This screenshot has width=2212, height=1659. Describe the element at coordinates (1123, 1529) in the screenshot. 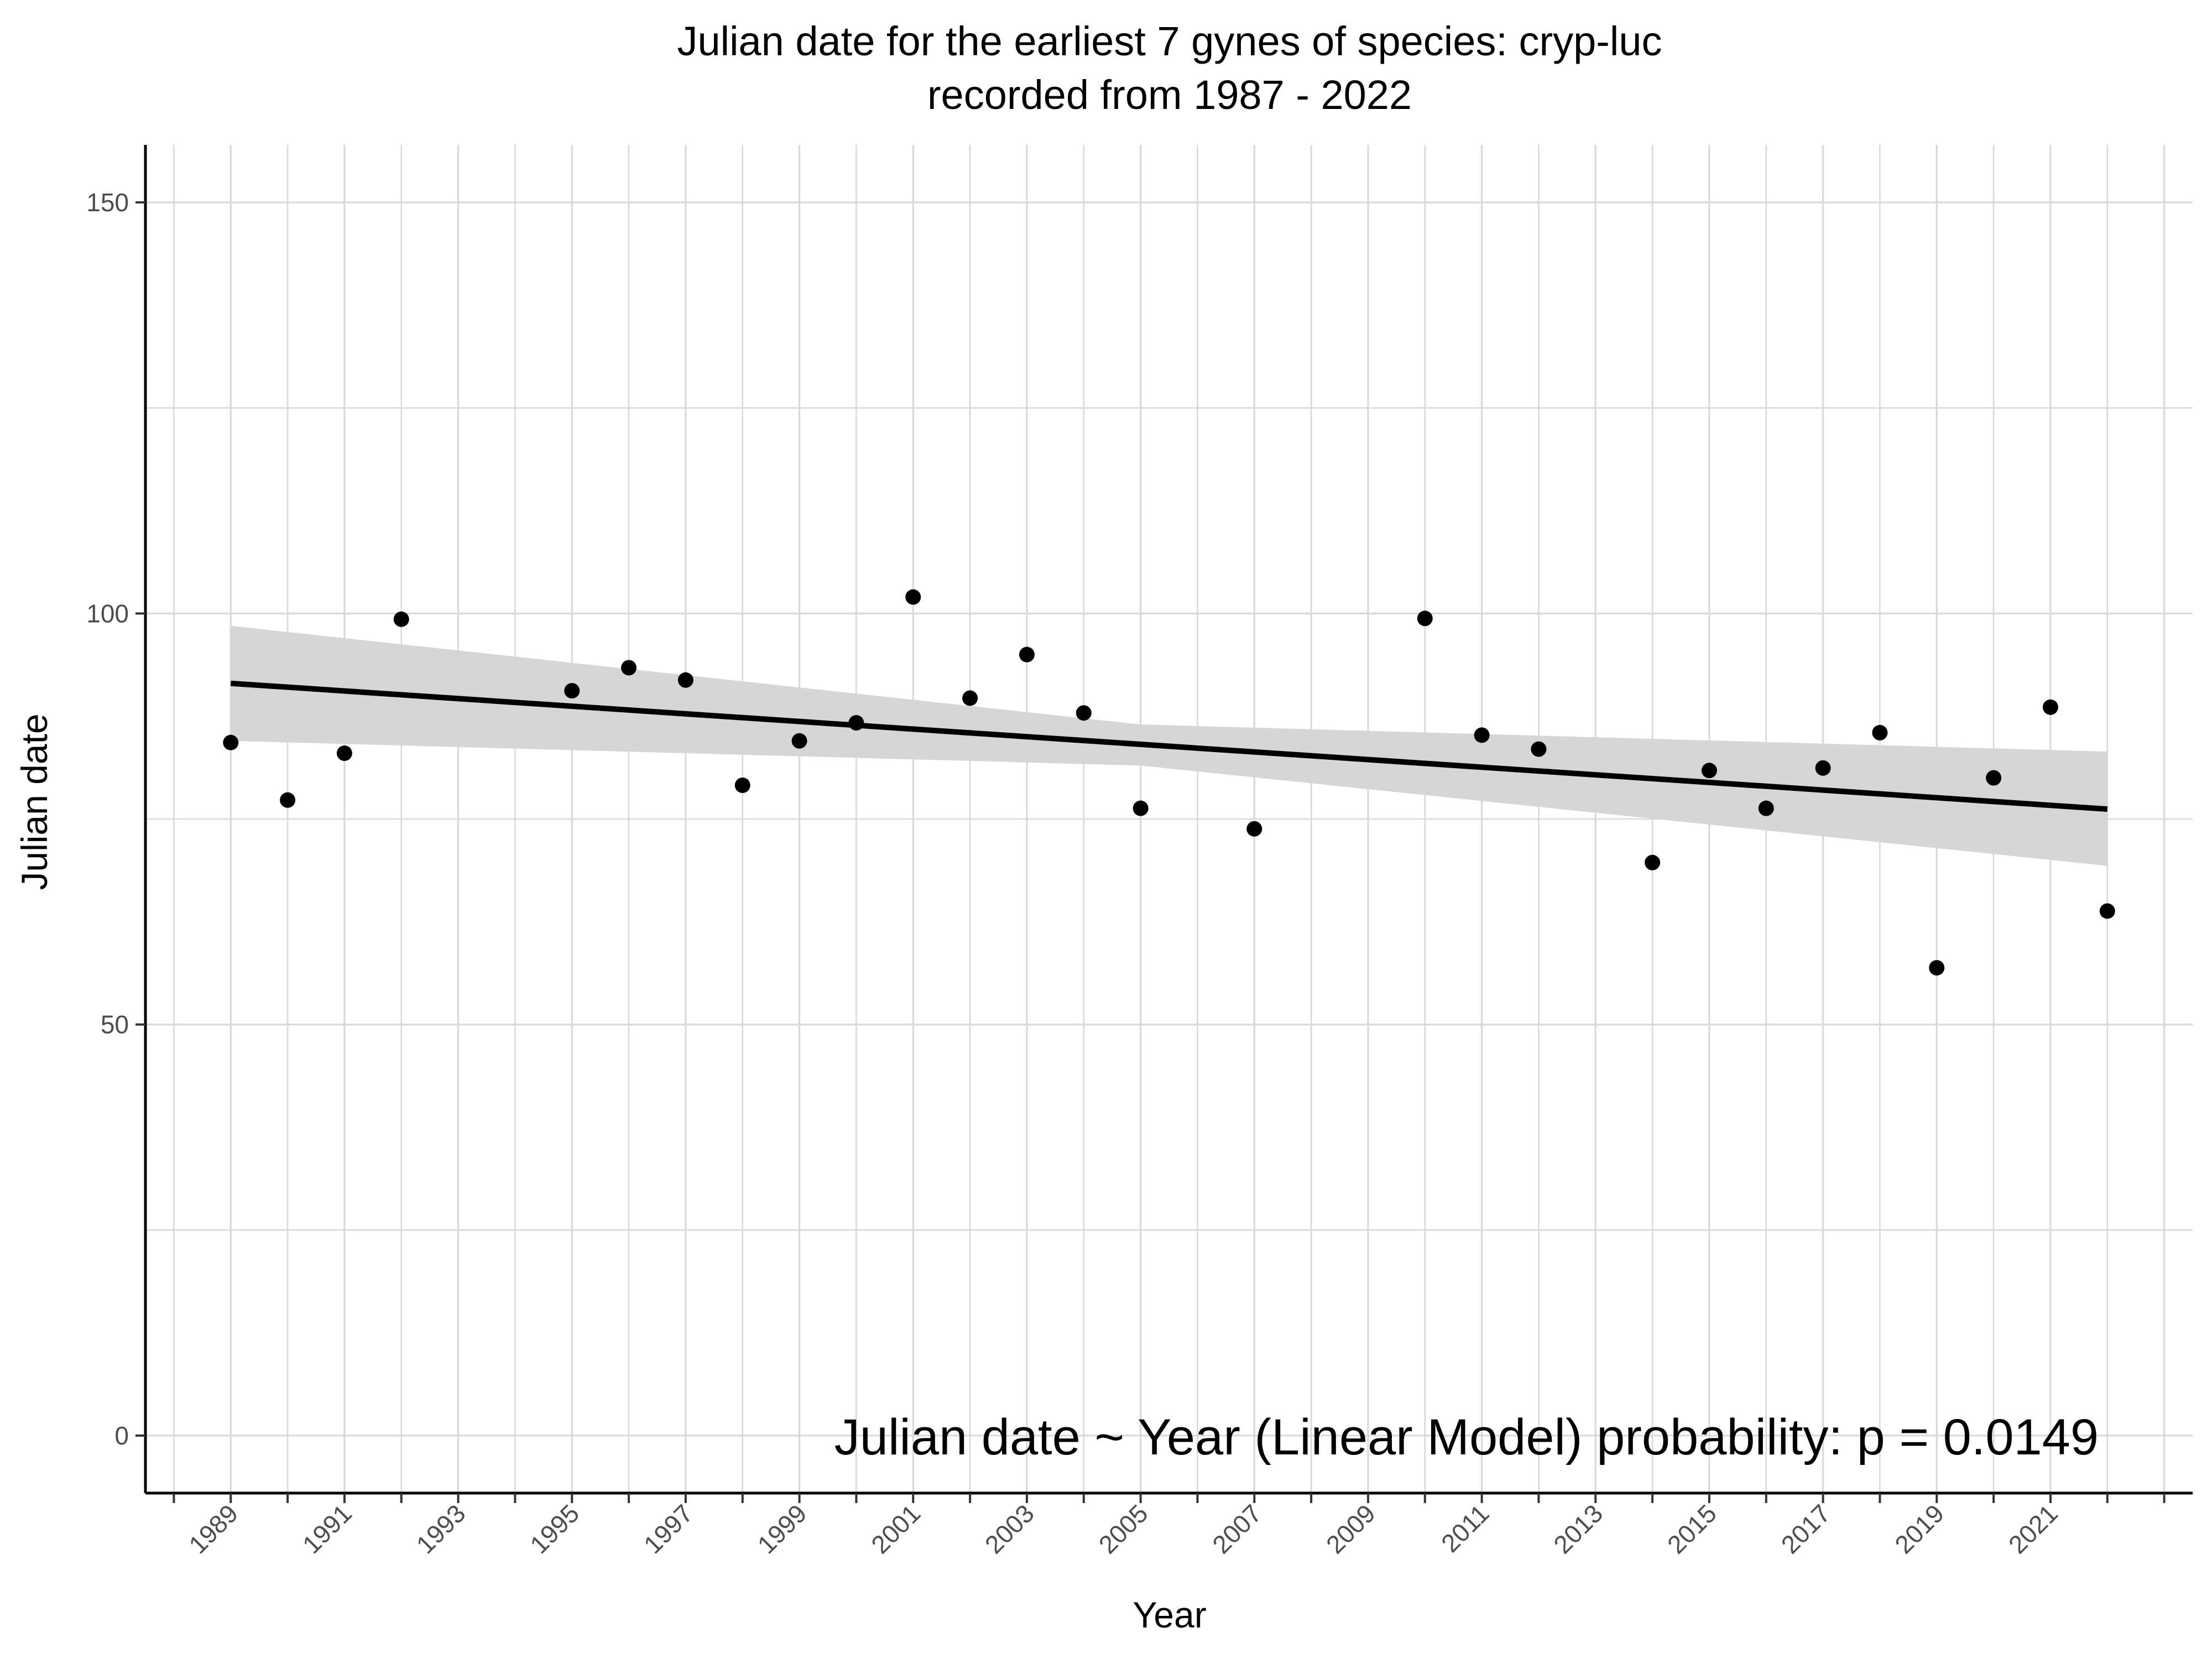

I see `x-tick-label: 2005` at that location.